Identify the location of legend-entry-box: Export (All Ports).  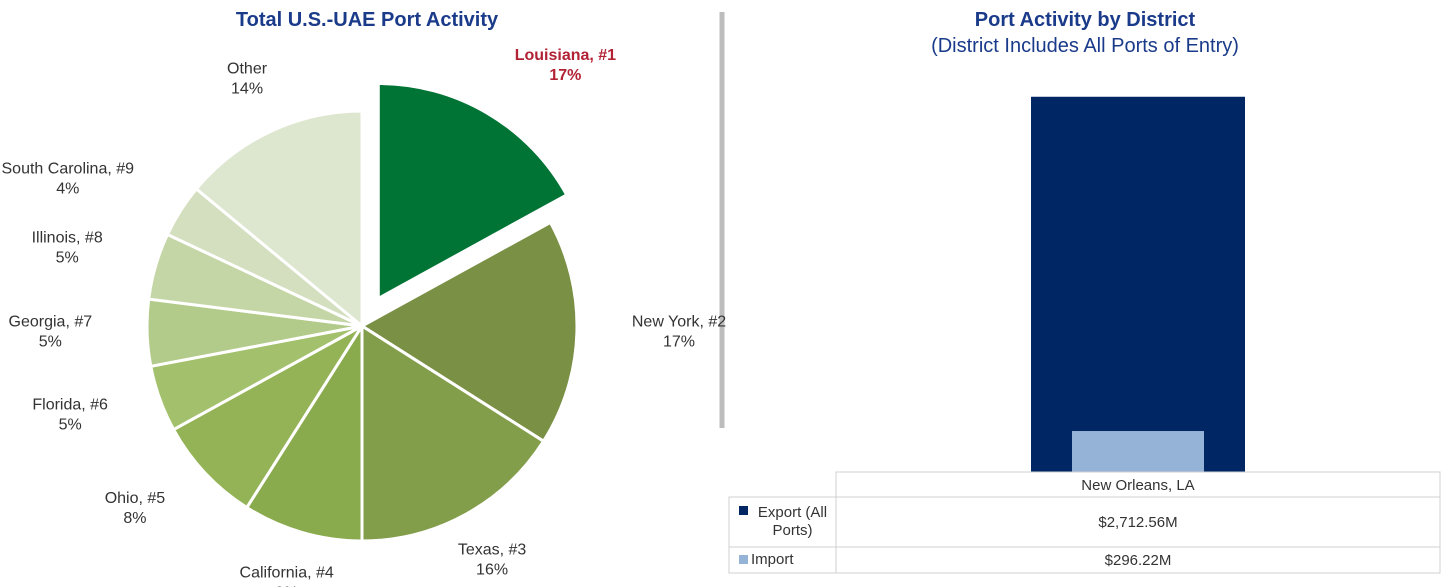
(792, 521).